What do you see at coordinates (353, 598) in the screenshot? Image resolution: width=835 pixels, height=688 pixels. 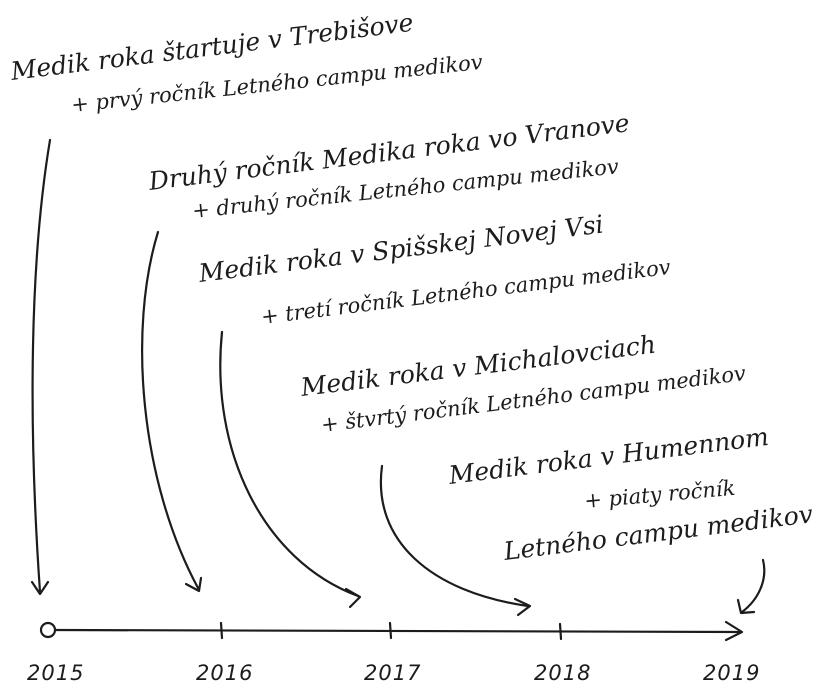 I see `event-2017-arrowhead` at bounding box center [353, 598].